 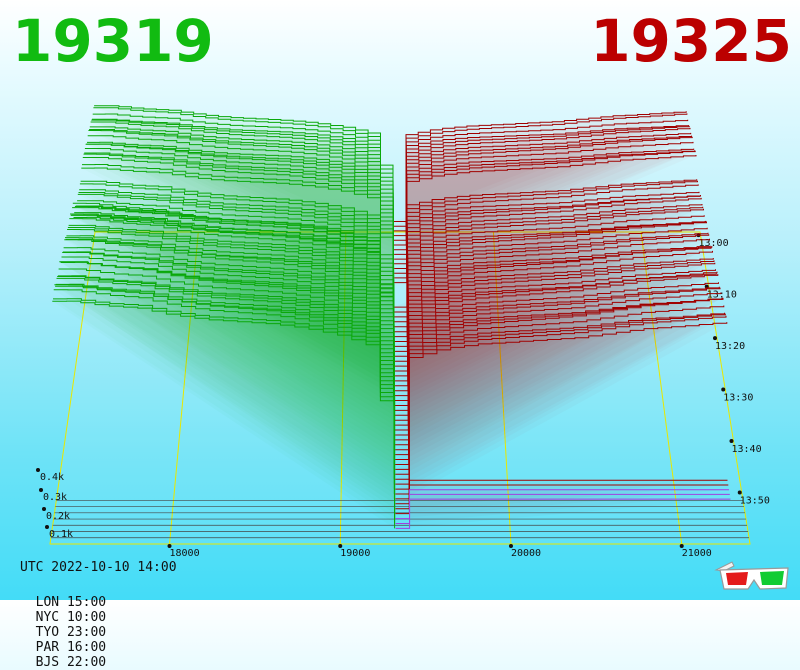 I want to click on price-gridline, so click(x=661, y=388).